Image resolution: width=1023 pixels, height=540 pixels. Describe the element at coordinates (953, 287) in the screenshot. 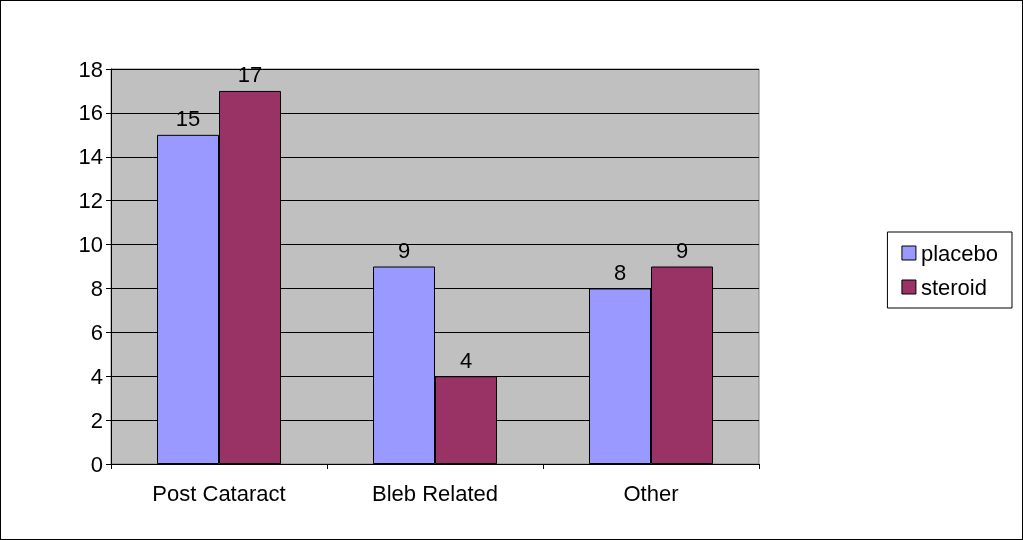

I see `legend-label: steroid` at that location.